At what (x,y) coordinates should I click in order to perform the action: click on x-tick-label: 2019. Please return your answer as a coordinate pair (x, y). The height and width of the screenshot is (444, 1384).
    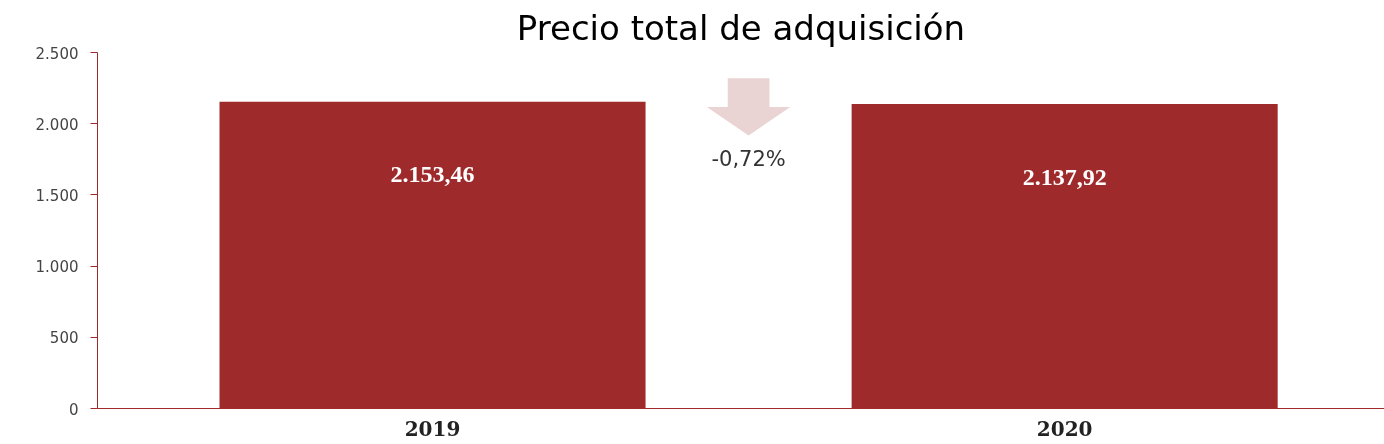
    Looking at the image, I should click on (432, 428).